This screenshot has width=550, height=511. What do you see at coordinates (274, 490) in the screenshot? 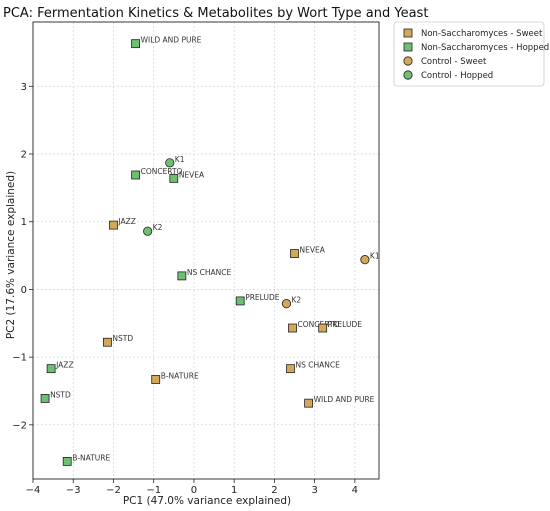
I see `x-tick-label: 2` at bounding box center [274, 490].